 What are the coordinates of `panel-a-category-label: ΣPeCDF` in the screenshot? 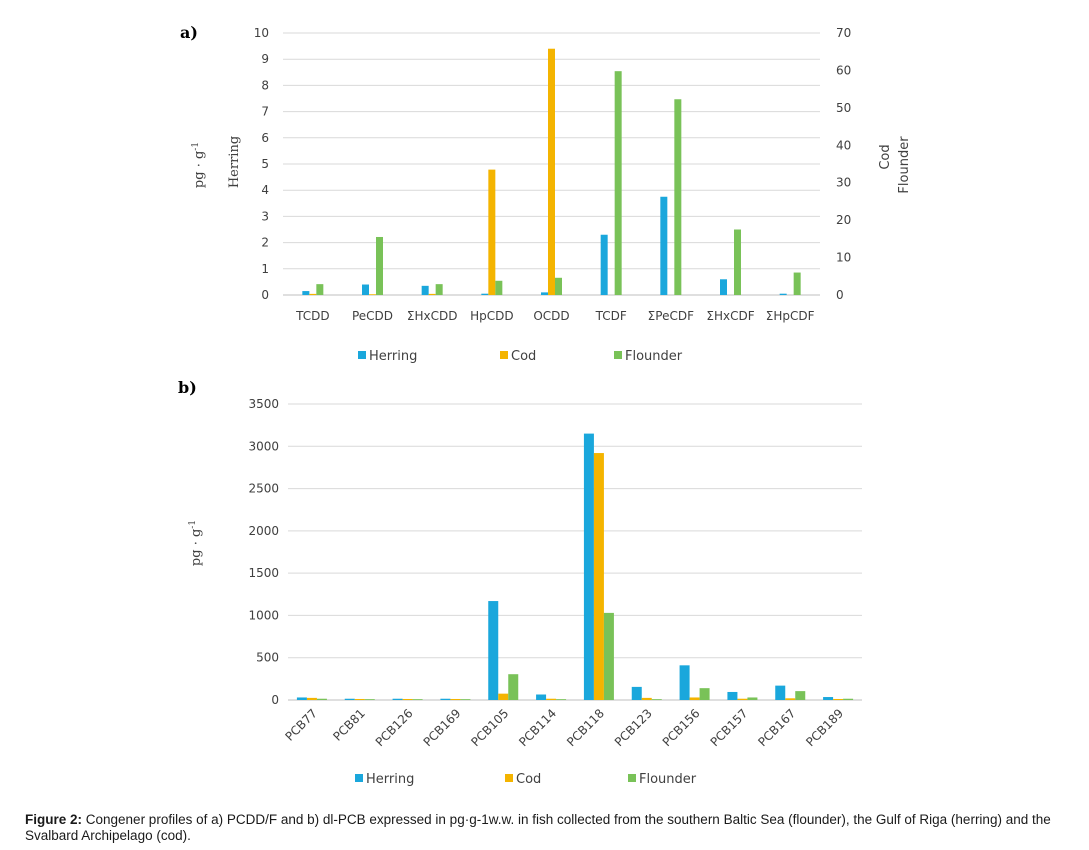 It's located at (671, 316).